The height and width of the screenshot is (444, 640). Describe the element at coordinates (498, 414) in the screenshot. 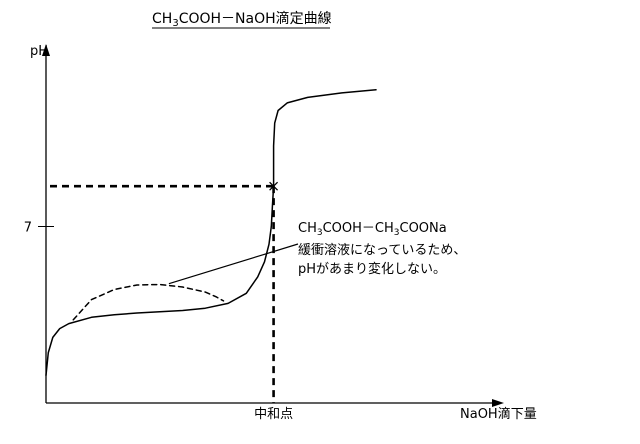

I see `x-axis-label: NaOH滴下量` at that location.